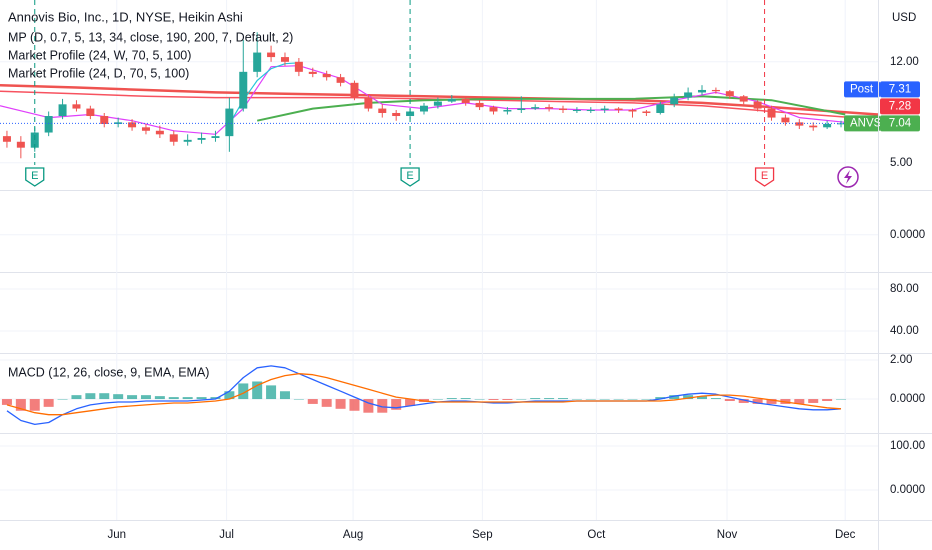 Image resolution: width=932 pixels, height=550 pixels. What do you see at coordinates (900, 123) in the screenshot?
I see `price-badge-text: 7.04` at bounding box center [900, 123].